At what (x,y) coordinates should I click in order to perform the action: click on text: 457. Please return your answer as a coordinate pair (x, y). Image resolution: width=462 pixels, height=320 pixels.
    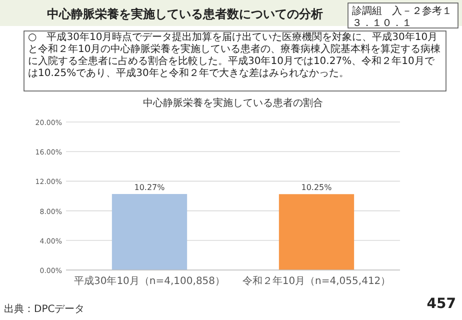
    Looking at the image, I should click on (441, 304).